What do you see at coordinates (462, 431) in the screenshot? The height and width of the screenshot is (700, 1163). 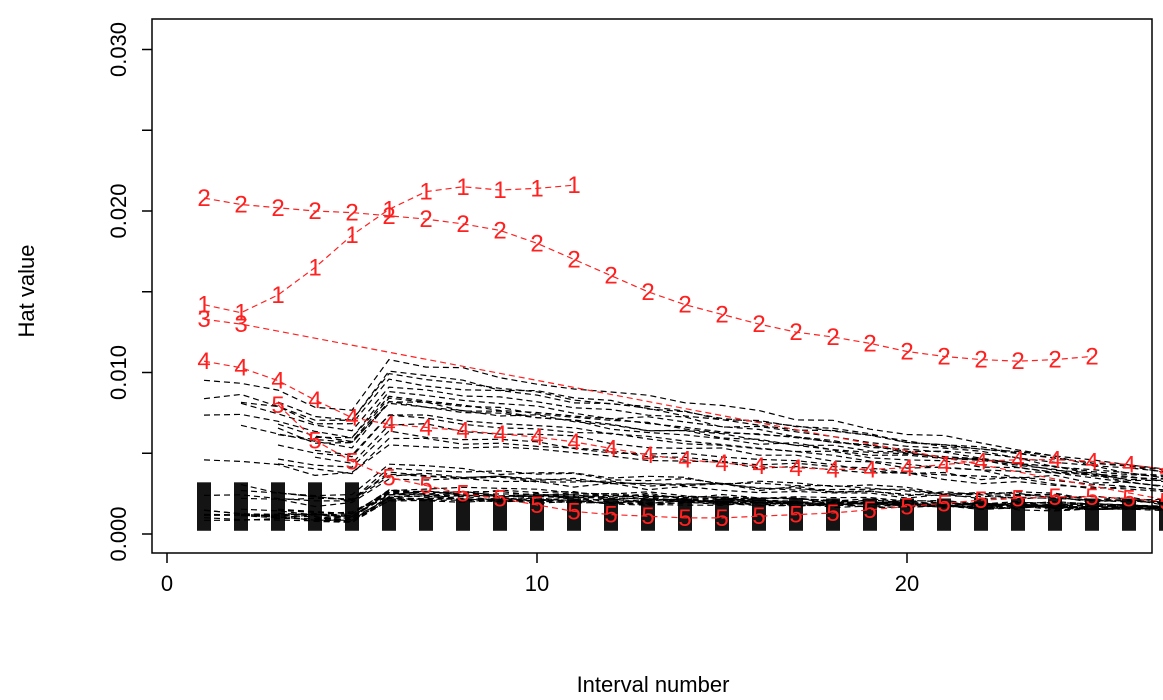 I see `series-4-point-8: 4` at bounding box center [462, 431].